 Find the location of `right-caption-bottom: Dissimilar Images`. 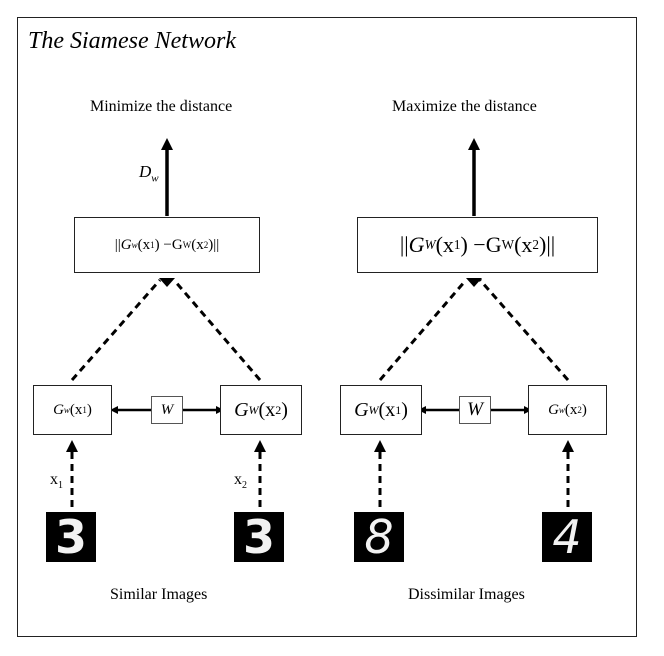

right-caption-bottom: Dissimilar Images is located at coordinates (466, 594).